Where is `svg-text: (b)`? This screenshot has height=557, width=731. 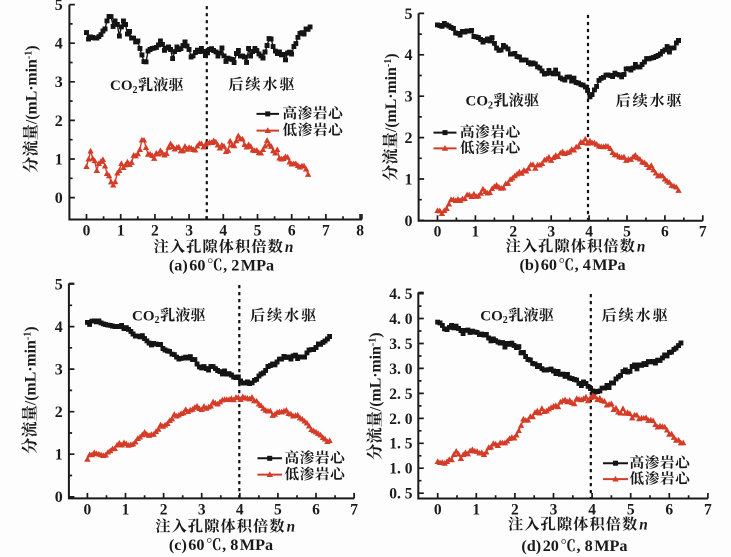
svg-text: (b) is located at coordinates (530, 265).